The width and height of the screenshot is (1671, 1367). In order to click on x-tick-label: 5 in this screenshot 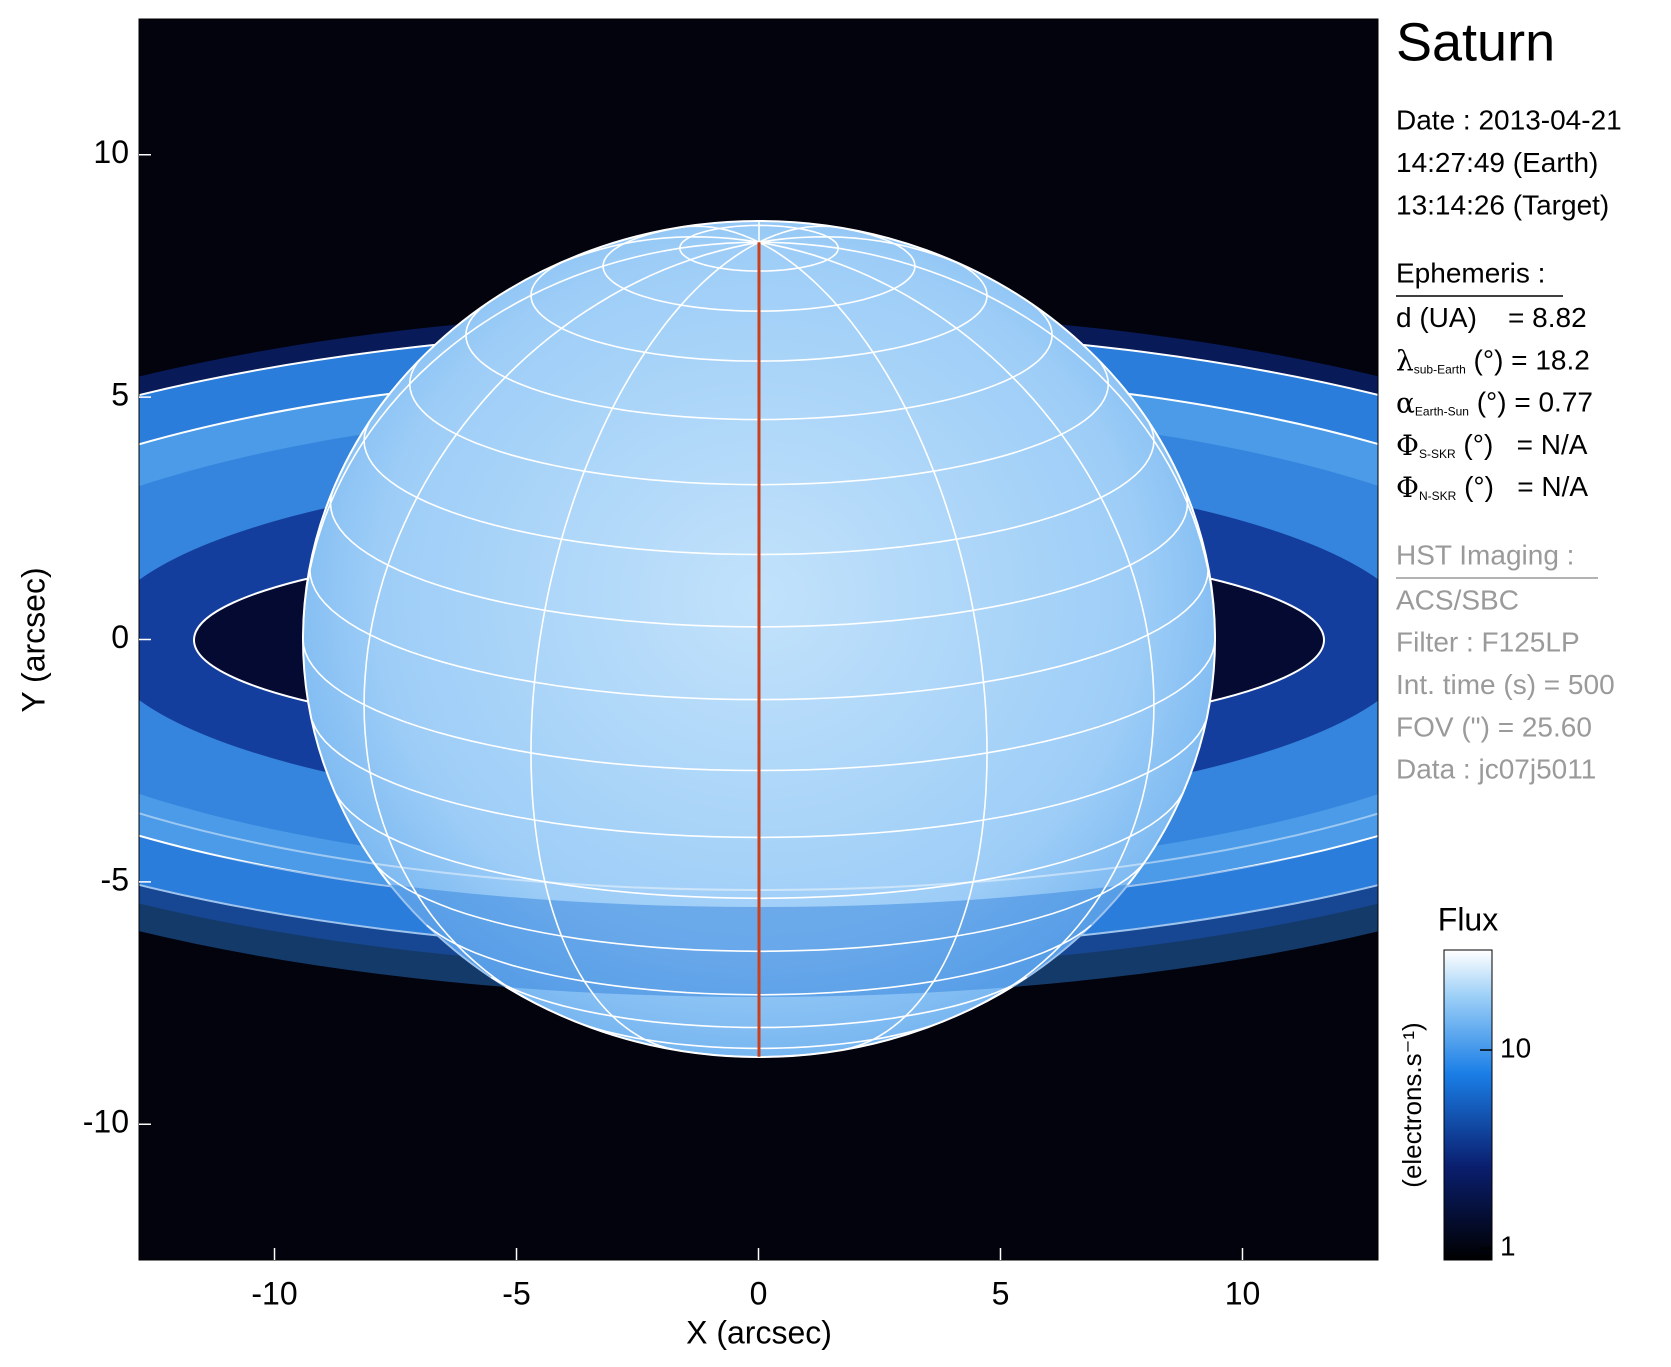, I will do `click(1001, 1293)`.